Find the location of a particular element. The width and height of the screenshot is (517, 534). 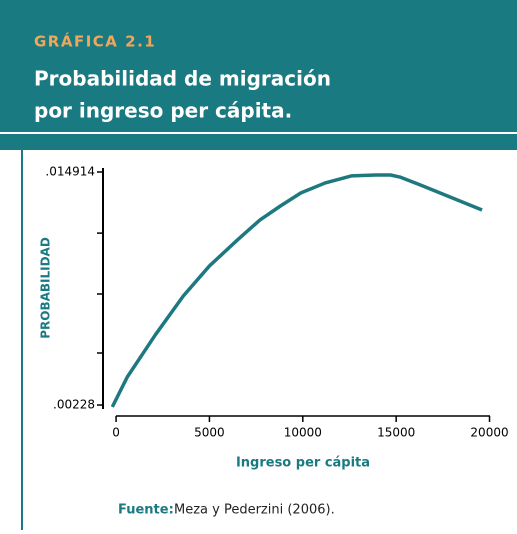

header-rule is located at coordinates (258, 133).